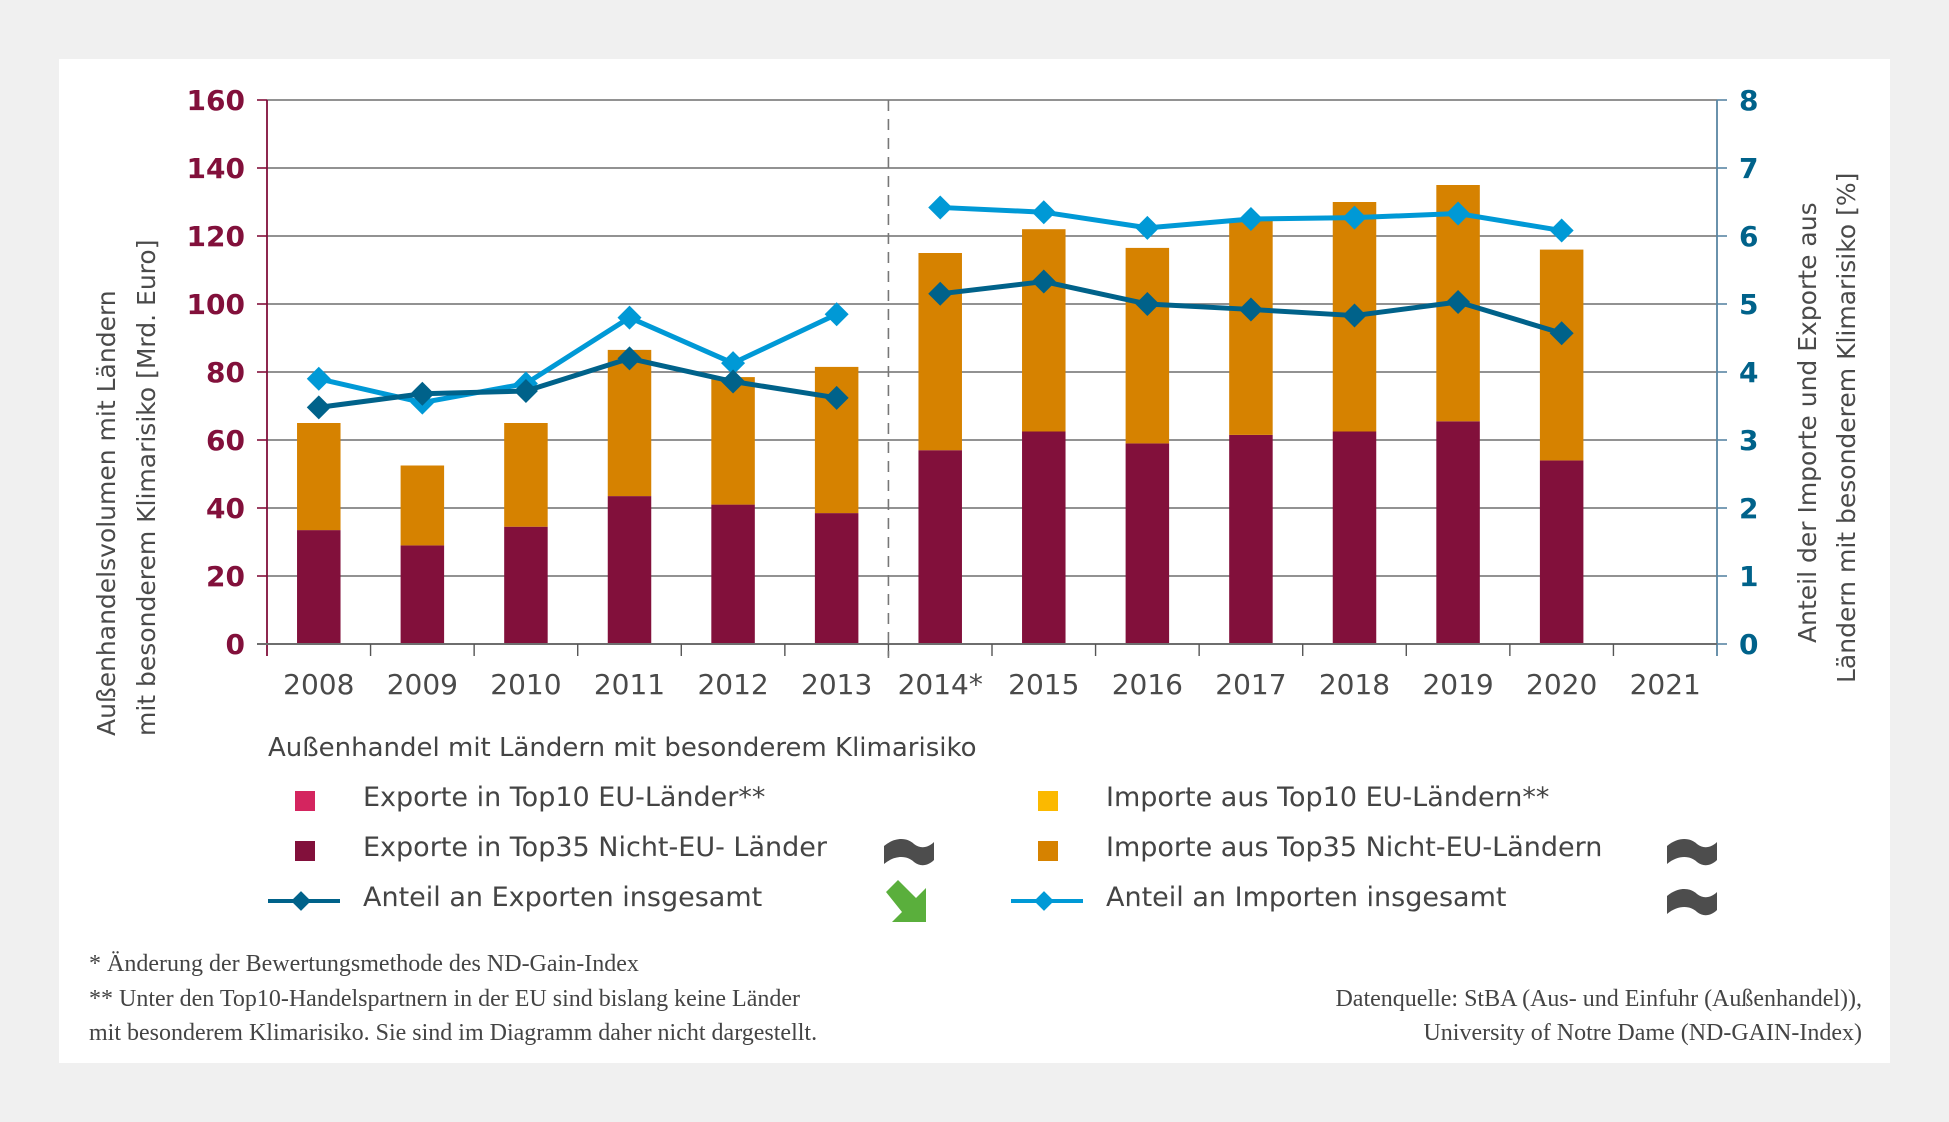  I want to click on y-left-title-line1: Außenhandelsvolumen mit Ländern, so click(106, 513).